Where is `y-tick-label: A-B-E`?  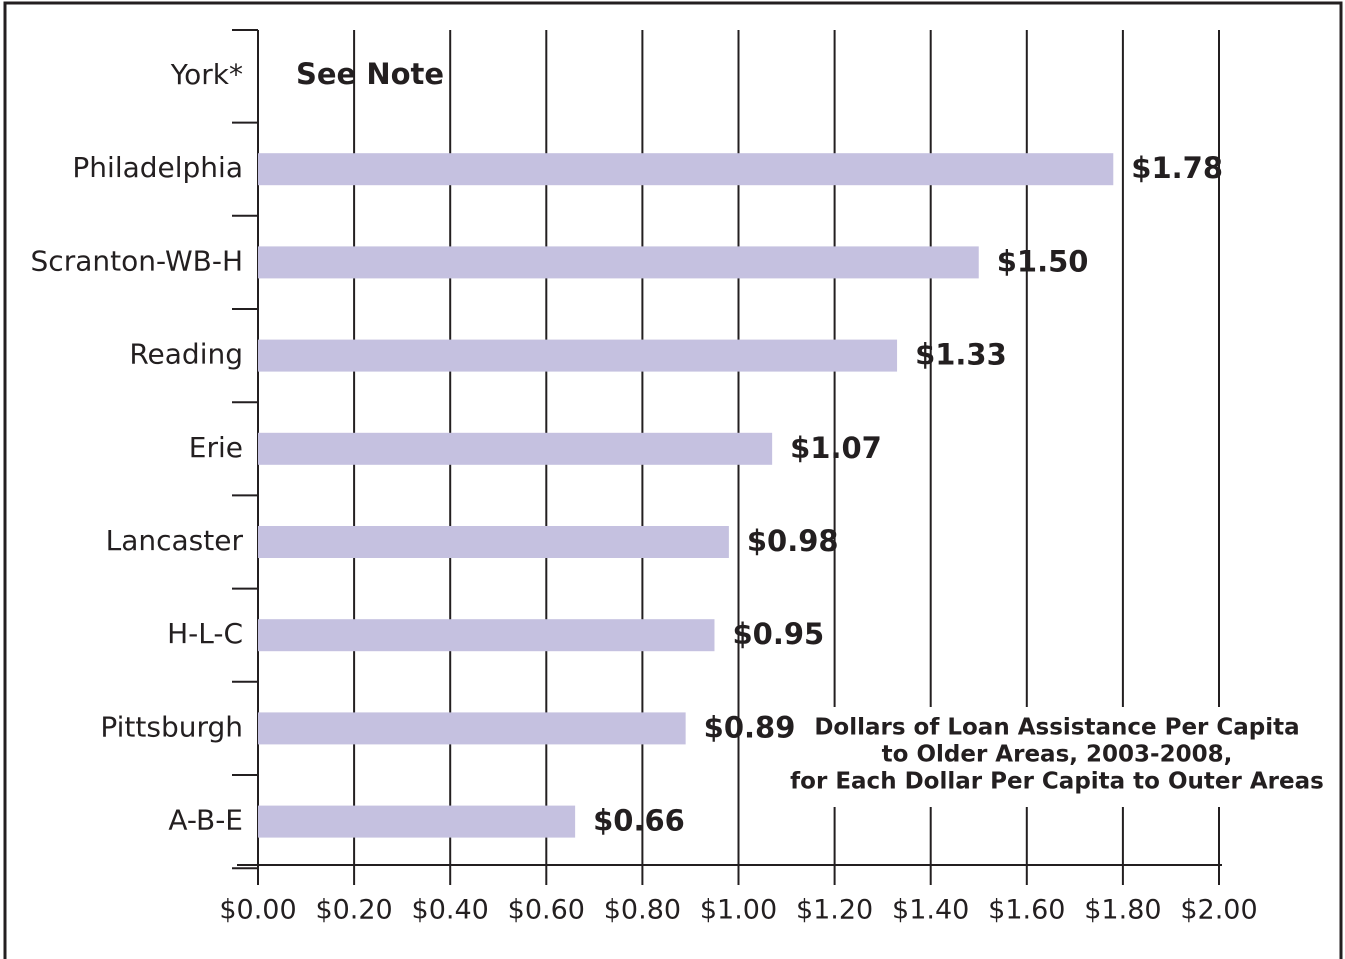 y-tick-label: A-B-E is located at coordinates (205, 820).